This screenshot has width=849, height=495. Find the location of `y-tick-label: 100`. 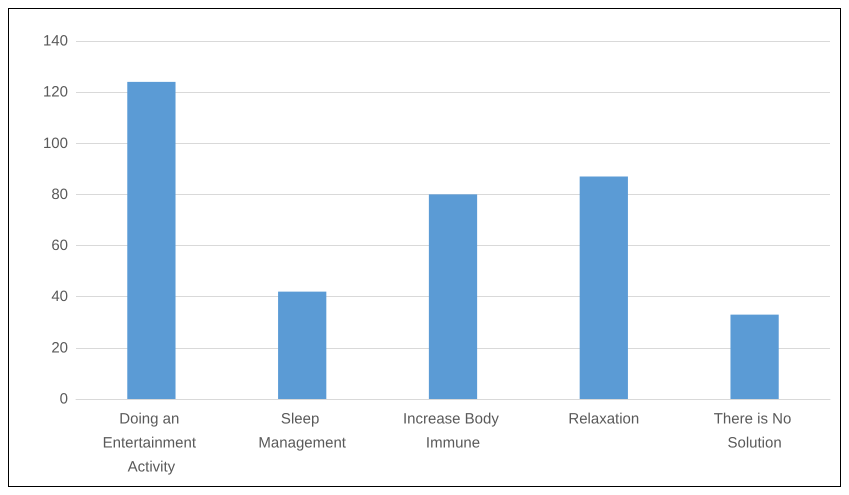

y-tick-label: 100 is located at coordinates (55, 143).